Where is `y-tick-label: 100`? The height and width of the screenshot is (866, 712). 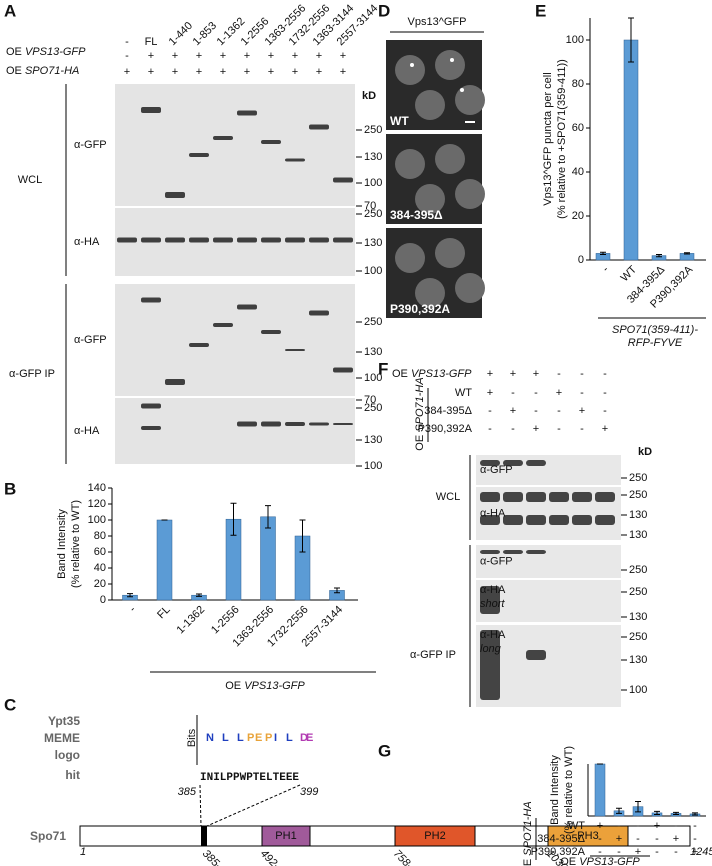 y-tick-label: 100 is located at coordinates (575, 40).